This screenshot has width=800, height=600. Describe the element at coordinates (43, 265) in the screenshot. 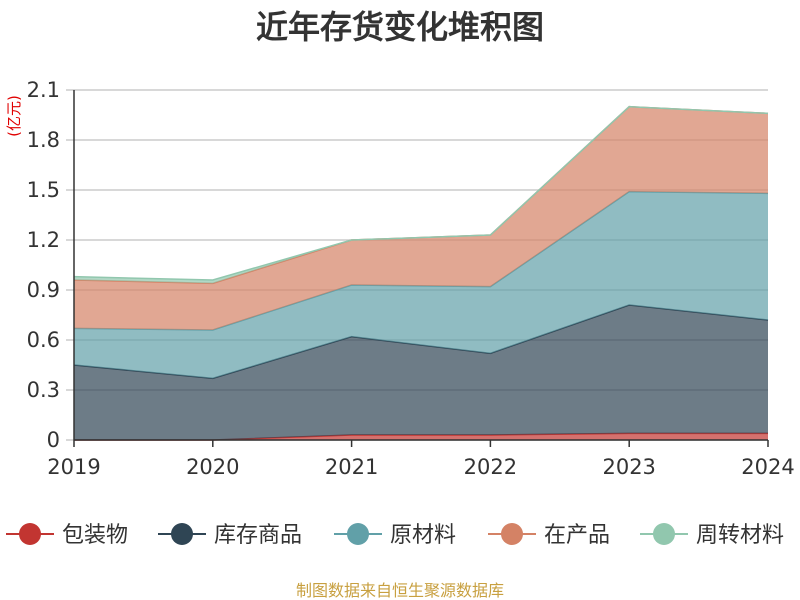

I see `y-tick-labels: 0 0.3 0.6 0.9 1.2 1.5 1.8 2.1` at that location.